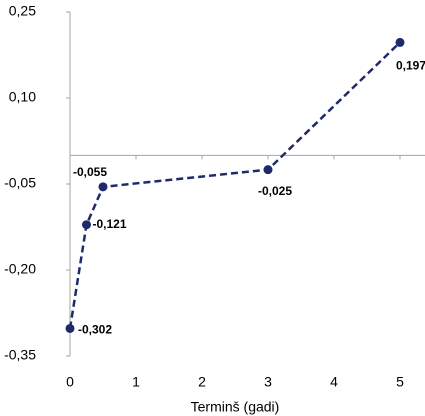  What do you see at coordinates (235, 407) in the screenshot?
I see `x-axis-label: Terminš (gadi)` at bounding box center [235, 407].